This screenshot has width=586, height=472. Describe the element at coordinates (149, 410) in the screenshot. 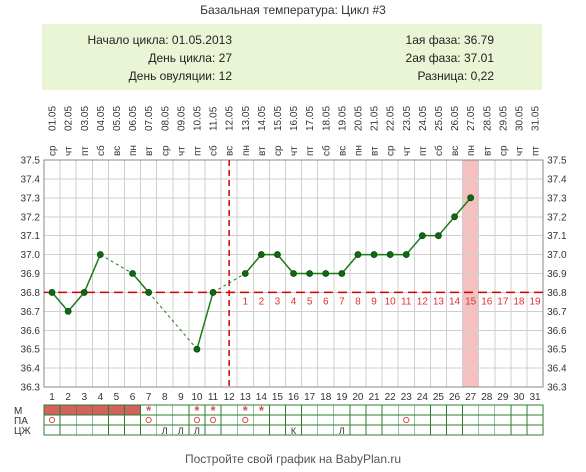

I see `star-mark: *` at that location.